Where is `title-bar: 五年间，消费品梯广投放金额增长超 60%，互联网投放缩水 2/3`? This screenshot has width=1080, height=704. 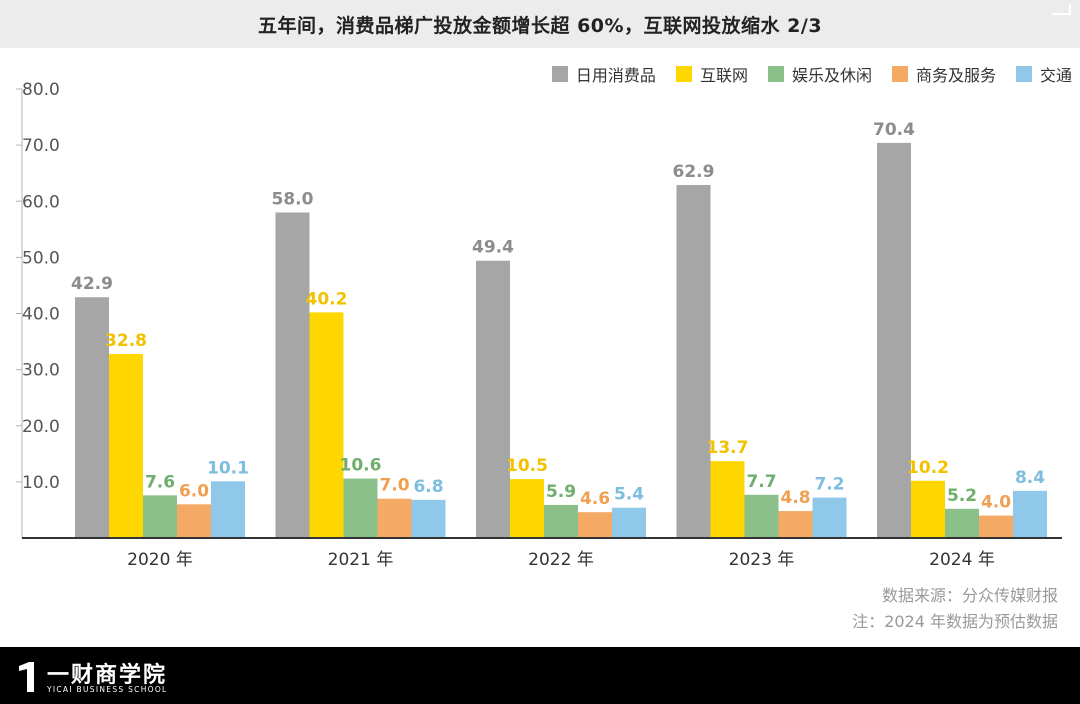
title-bar: 五年间，消费品梯广投放金额增长超 60%，互联网投放缩水 2/3 is located at coordinates (540, 24).